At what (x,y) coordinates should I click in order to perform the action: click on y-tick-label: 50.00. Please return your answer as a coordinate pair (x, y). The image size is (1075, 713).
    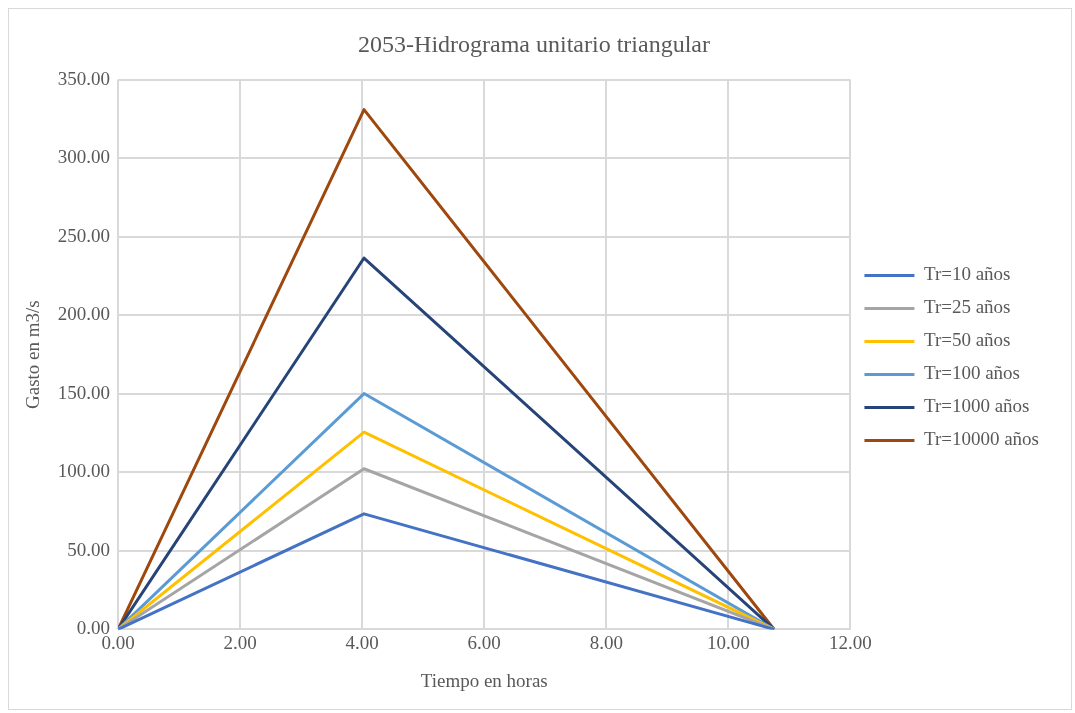
    Looking at the image, I should click on (89, 549).